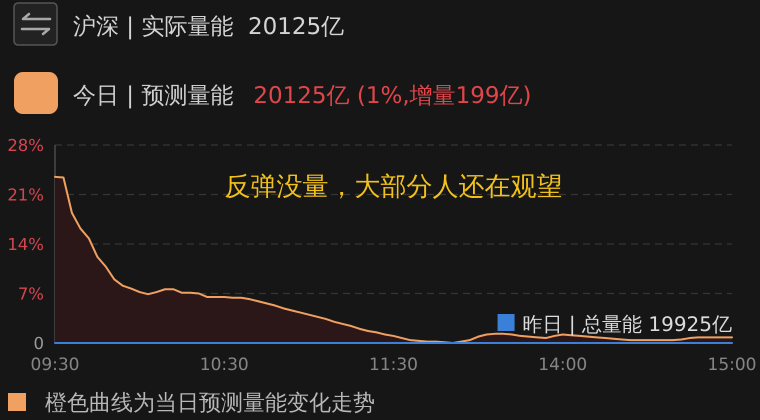 The height and width of the screenshot is (420, 760). I want to click on y-tick-label: 21%, so click(25, 195).